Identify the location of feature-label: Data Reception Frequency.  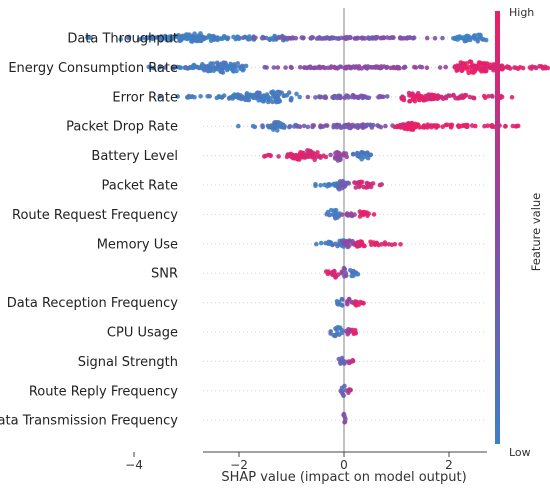
(93, 303).